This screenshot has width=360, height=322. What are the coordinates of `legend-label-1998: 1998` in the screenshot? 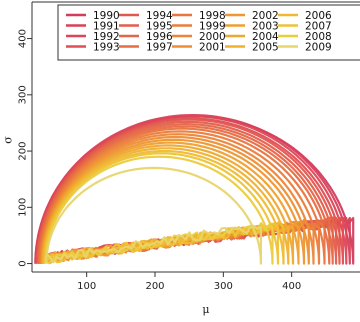 It's located at (212, 16).